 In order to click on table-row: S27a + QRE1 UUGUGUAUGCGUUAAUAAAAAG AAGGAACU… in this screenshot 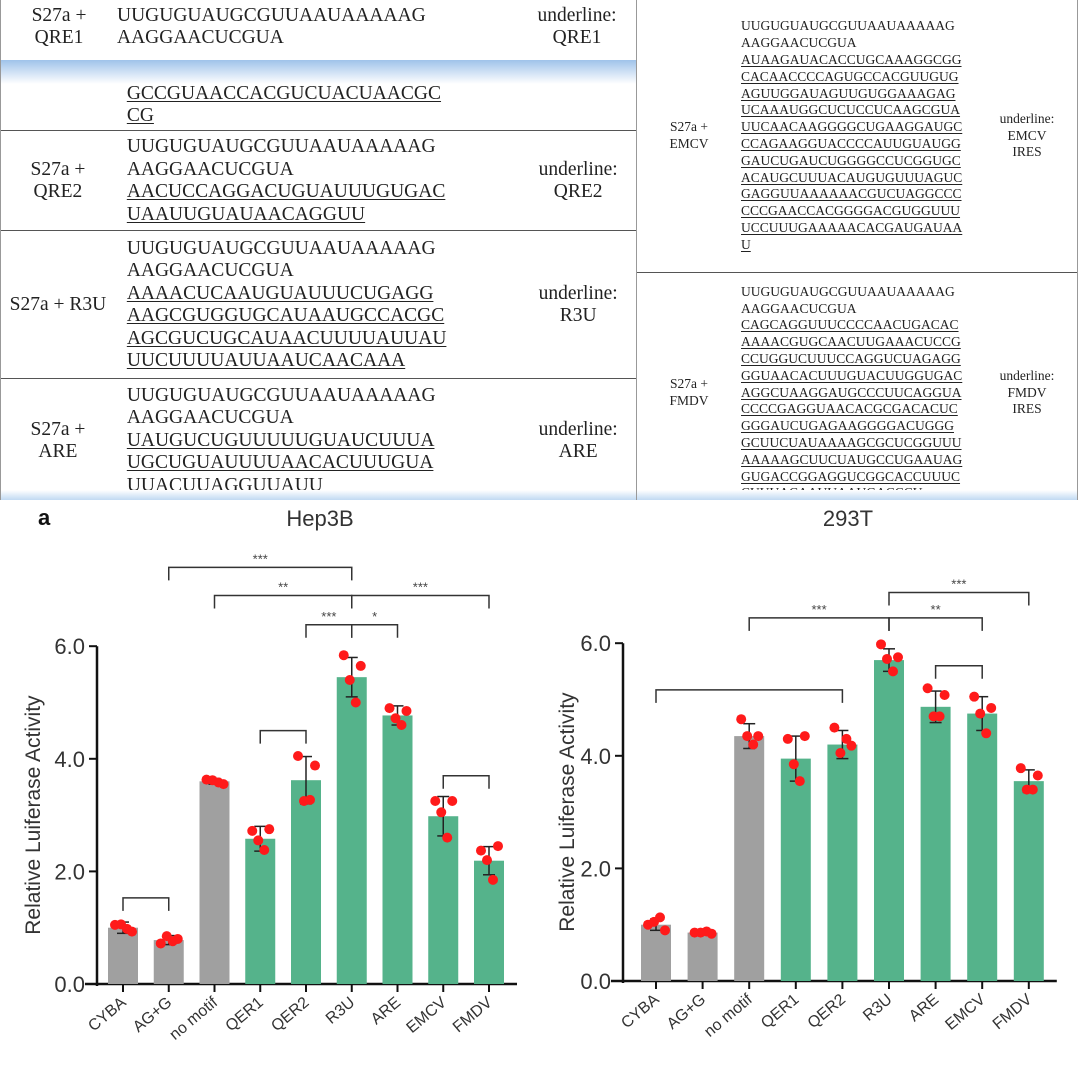, I will do `click(319, 27)`.